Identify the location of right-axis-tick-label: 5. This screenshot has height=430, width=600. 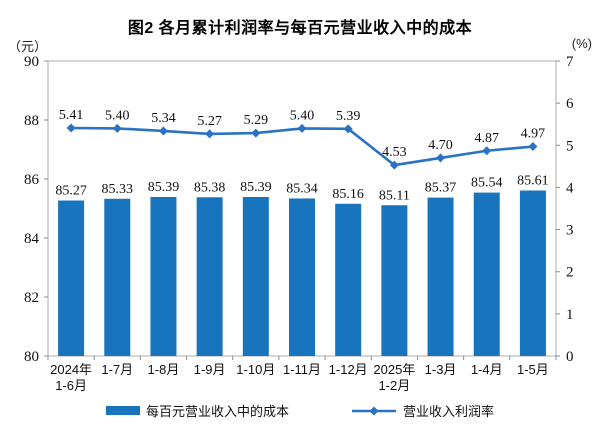
(570, 146).